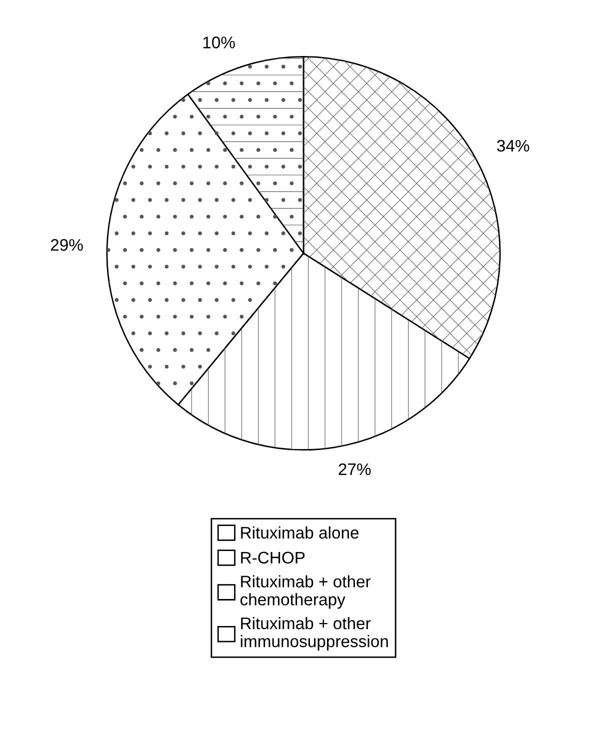 The image size is (607, 756). I want to click on legend-label: Rituximab + other chemotherapy, so click(305, 592).